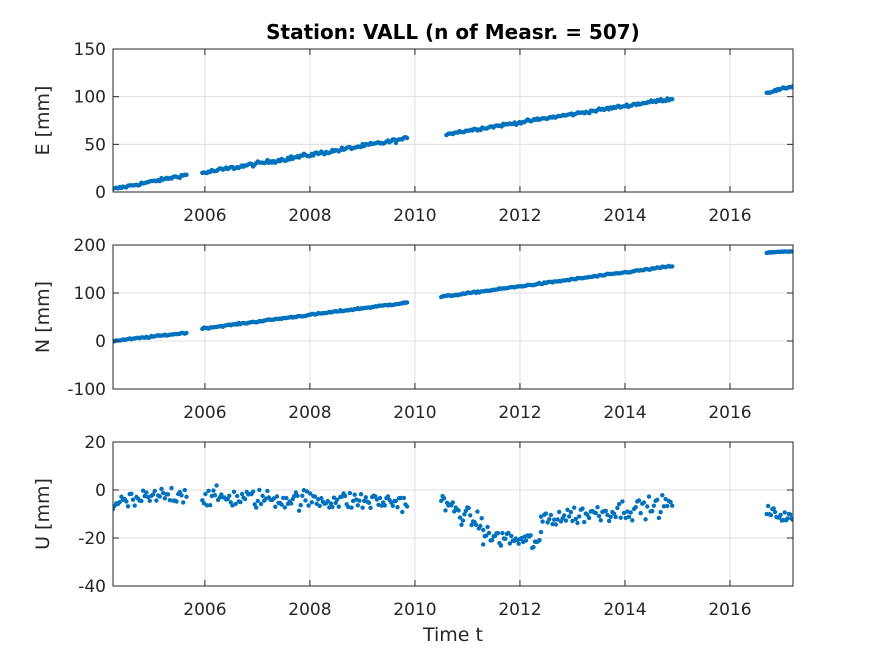  What do you see at coordinates (309, 610) in the screenshot?
I see `x-tick-label: 2008` at bounding box center [309, 610].